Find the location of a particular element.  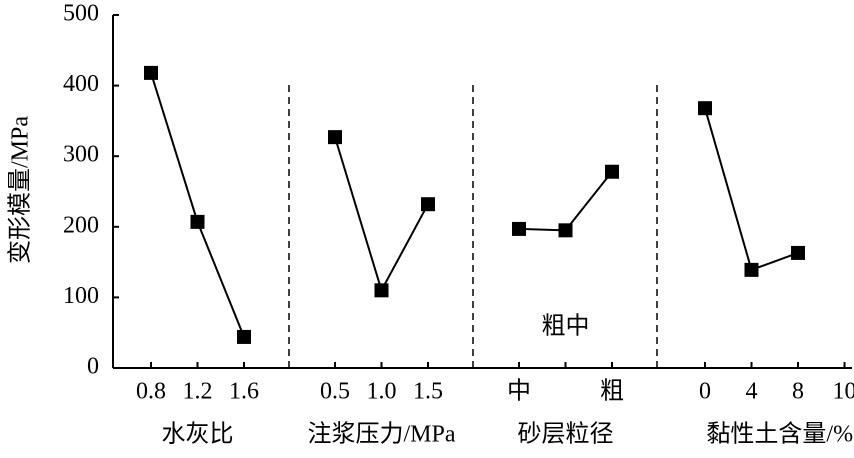

x-tick-label: 1.2 is located at coordinates (198, 392).